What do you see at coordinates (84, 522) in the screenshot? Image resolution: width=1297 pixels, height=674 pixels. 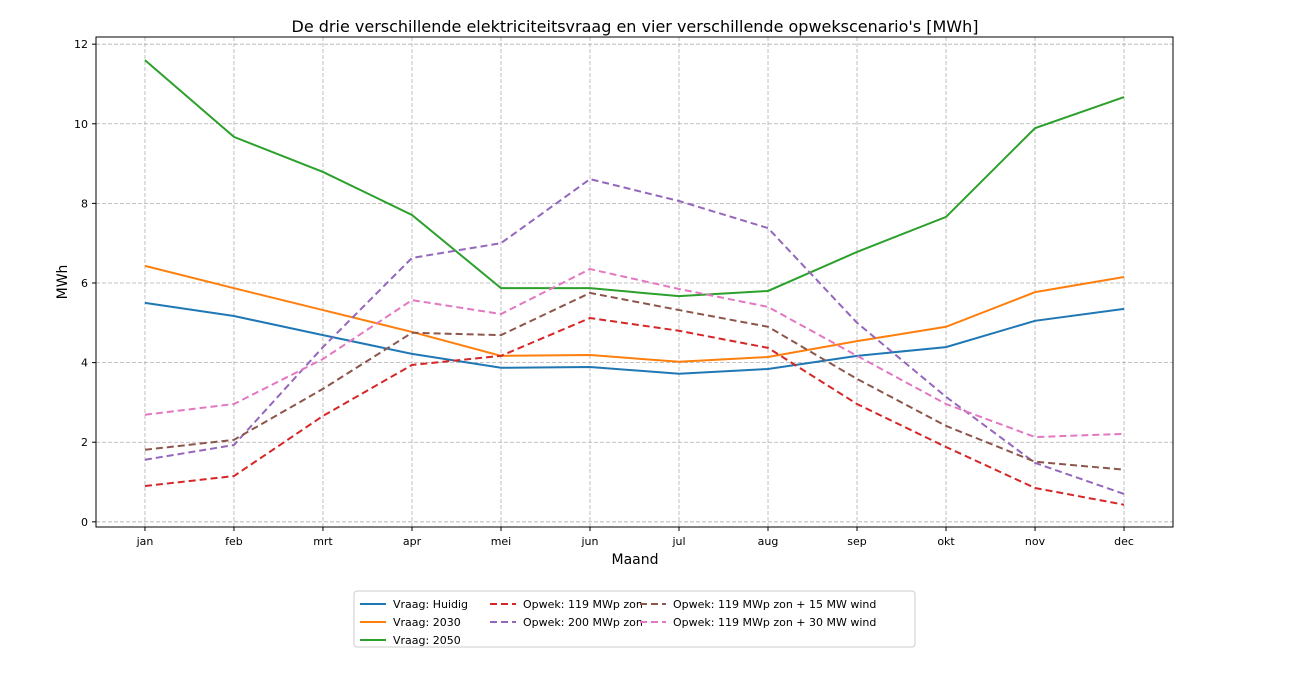 I see `y-tick-label: 0` at bounding box center [84, 522].